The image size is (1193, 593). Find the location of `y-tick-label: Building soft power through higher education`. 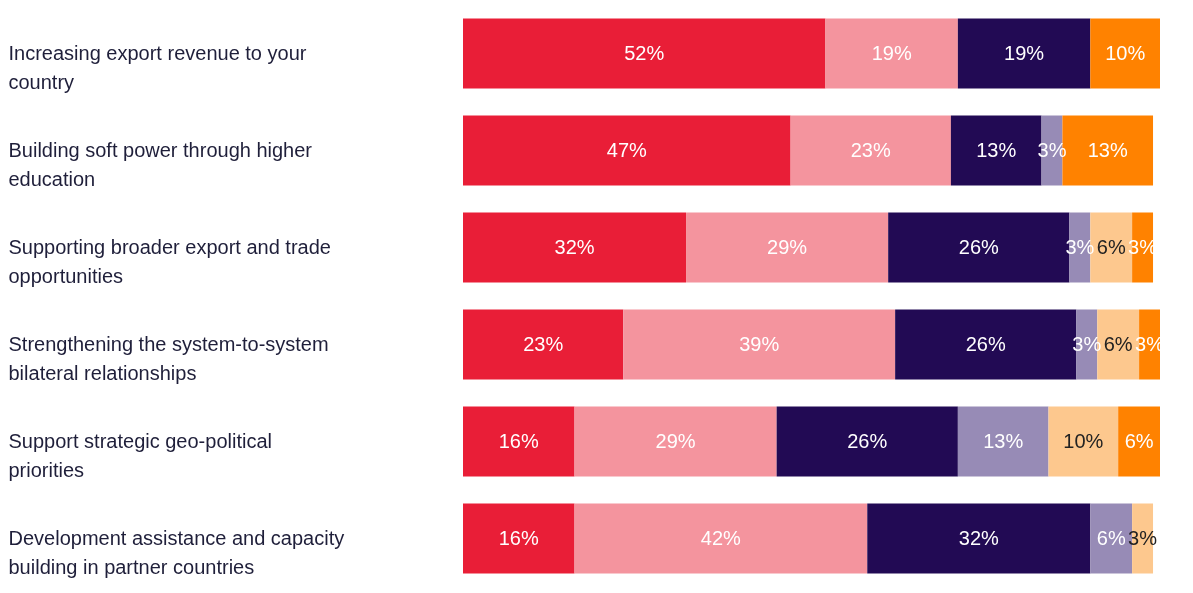

y-tick-label: Building soft power through higher education is located at coordinates (160, 164).